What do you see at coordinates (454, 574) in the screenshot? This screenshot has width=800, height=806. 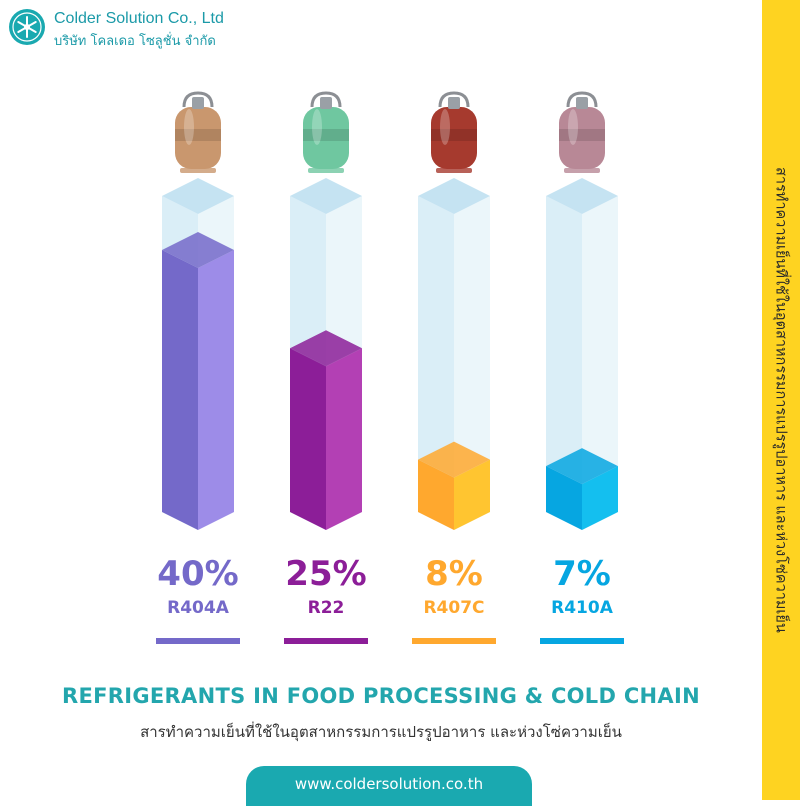 I see `value-label-r407c: 8%` at bounding box center [454, 574].